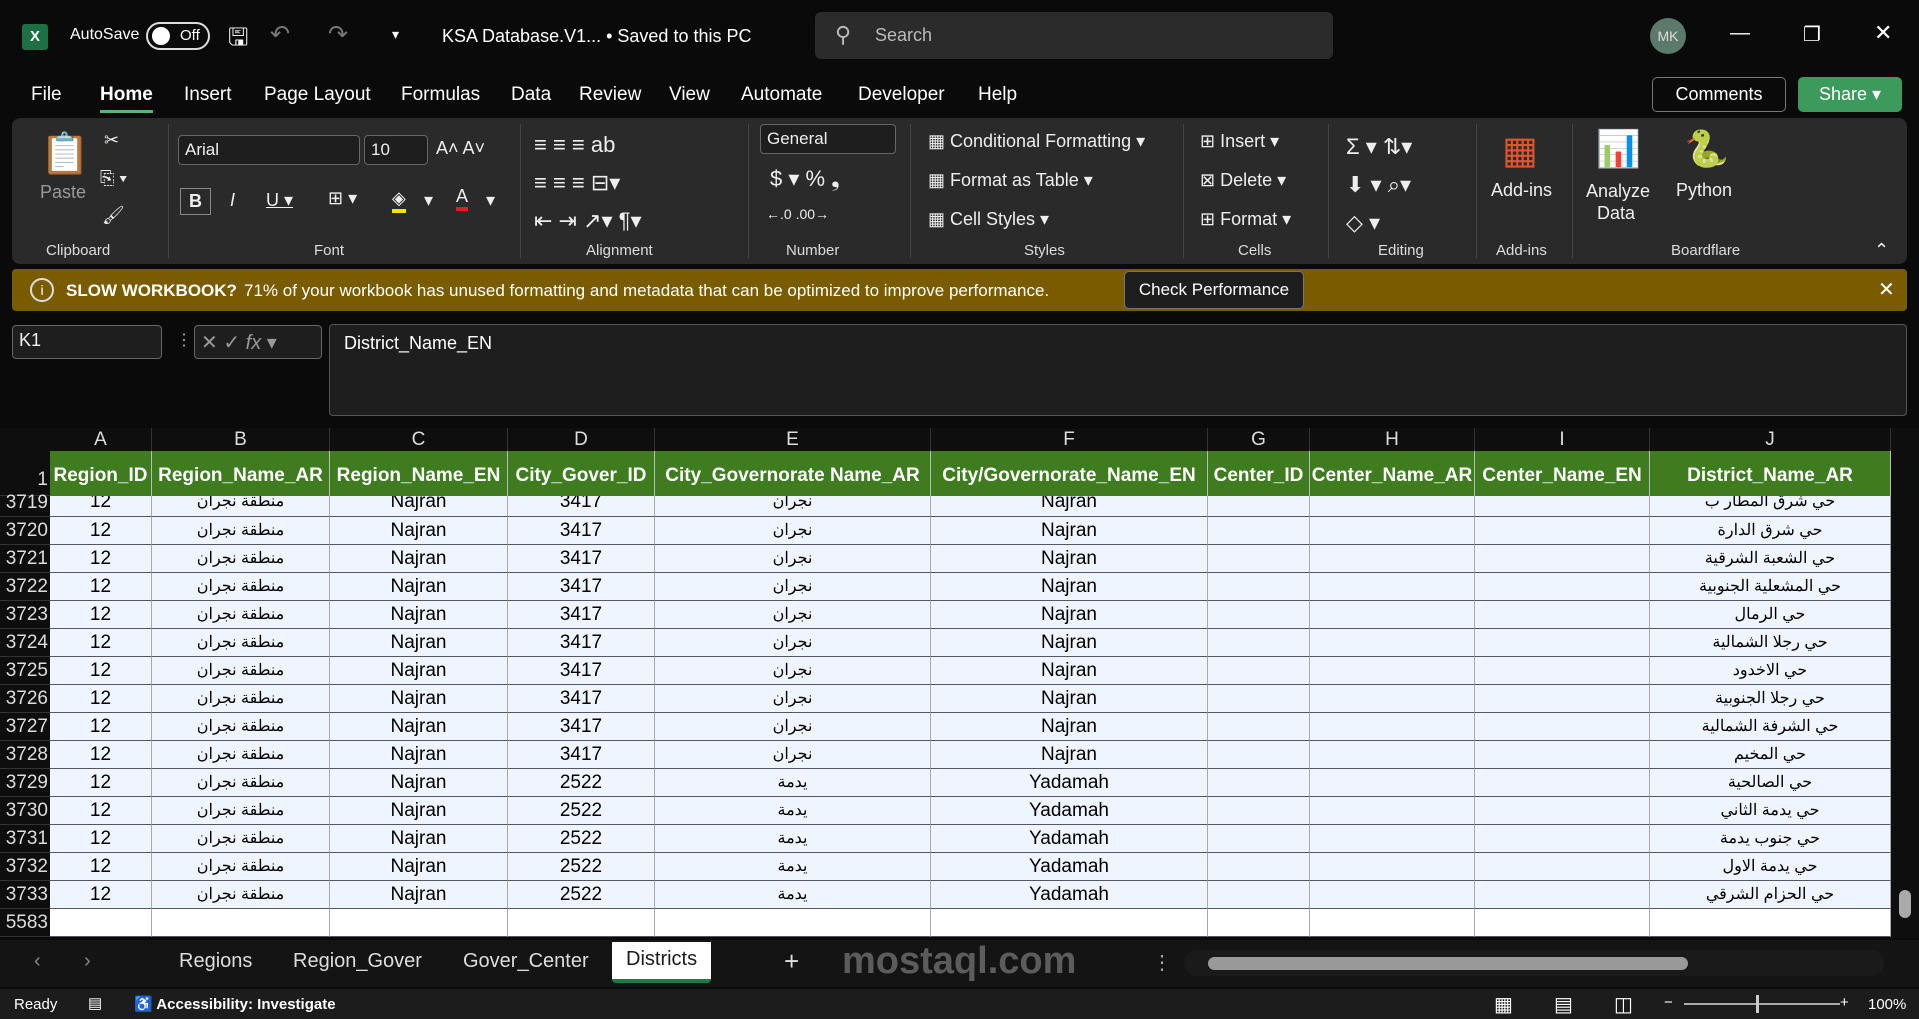  Describe the element at coordinates (357, 961) in the screenshot. I see `sheet-tab-region-gover: Region_Gover` at that location.